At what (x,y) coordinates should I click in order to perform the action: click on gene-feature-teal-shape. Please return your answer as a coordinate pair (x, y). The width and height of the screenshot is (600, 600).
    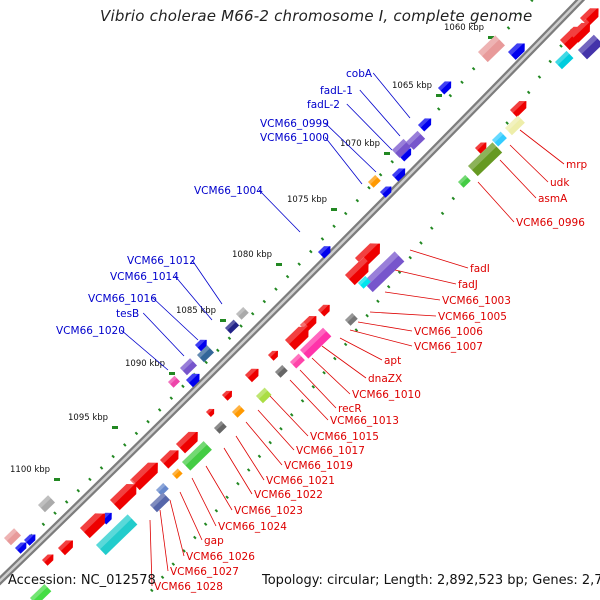
    Looking at the image, I should click on (117, 535).